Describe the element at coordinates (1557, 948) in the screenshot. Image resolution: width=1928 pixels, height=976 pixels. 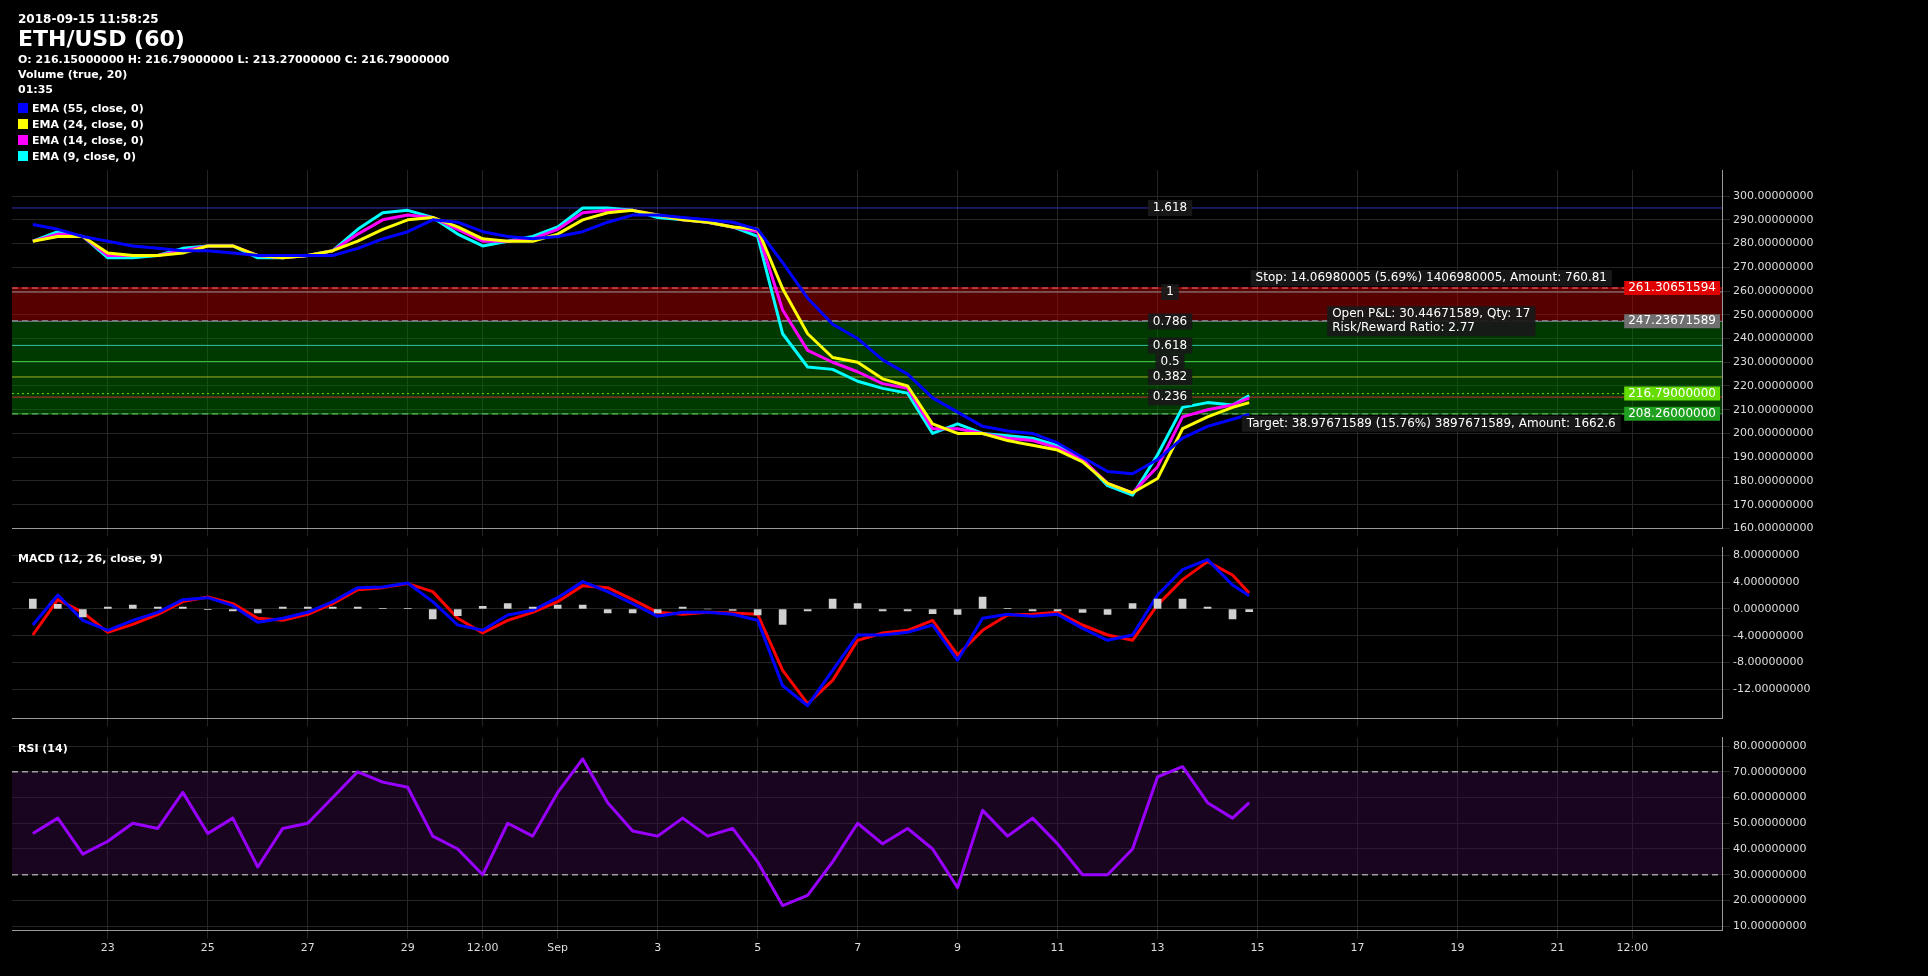
I see `x-tick-label: 21` at that location.